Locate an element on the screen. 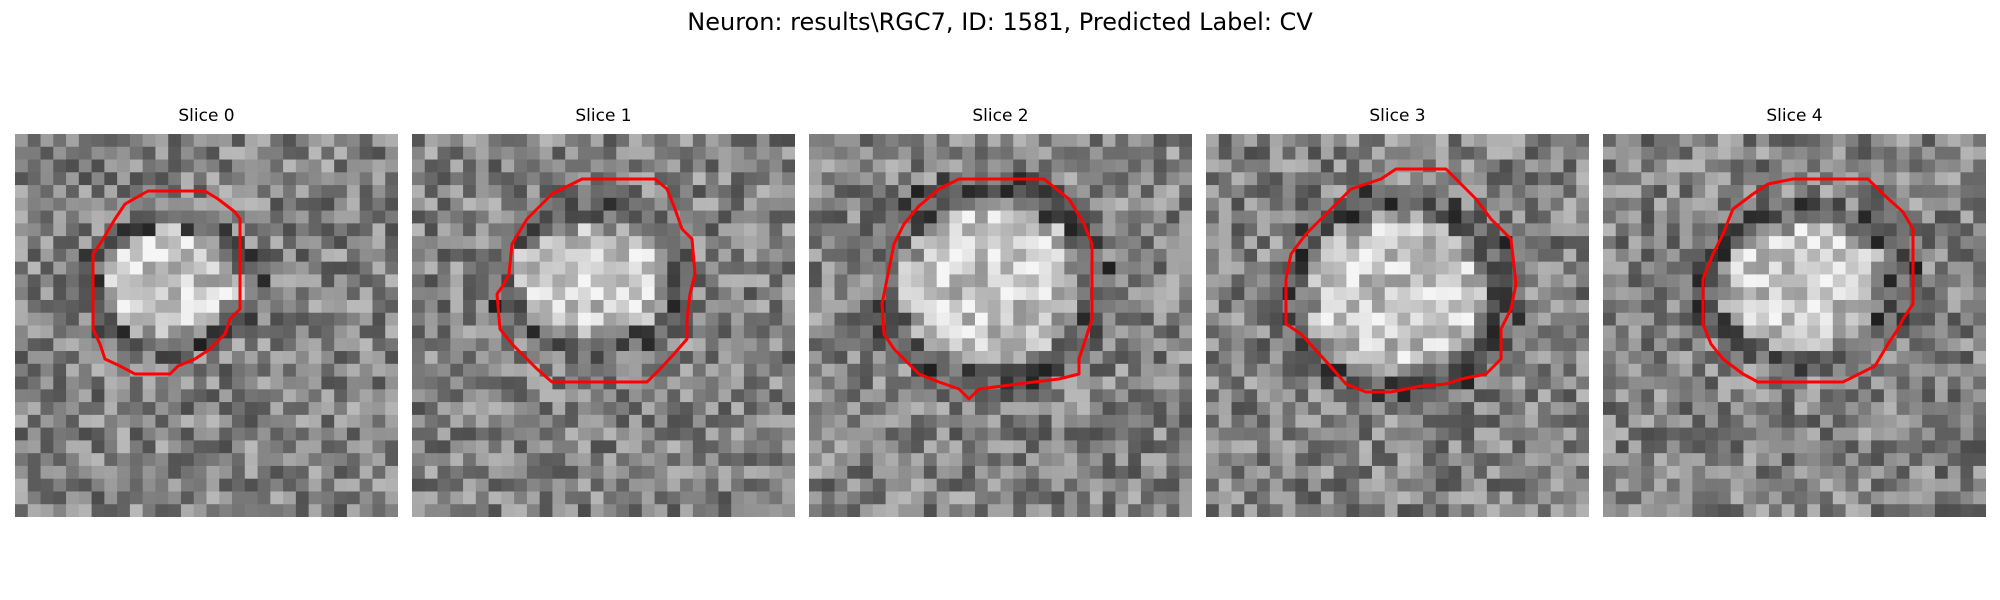 The image size is (2000, 600). slice-title: Slice 4 is located at coordinates (1794, 116).